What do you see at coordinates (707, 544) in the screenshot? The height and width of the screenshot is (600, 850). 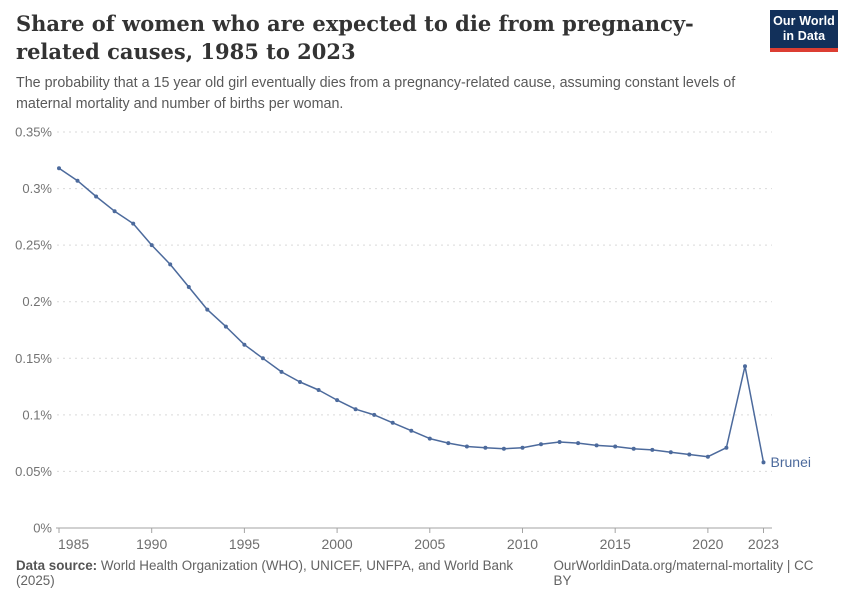 I see `x-axis-tick-label: 2020` at bounding box center [707, 544].